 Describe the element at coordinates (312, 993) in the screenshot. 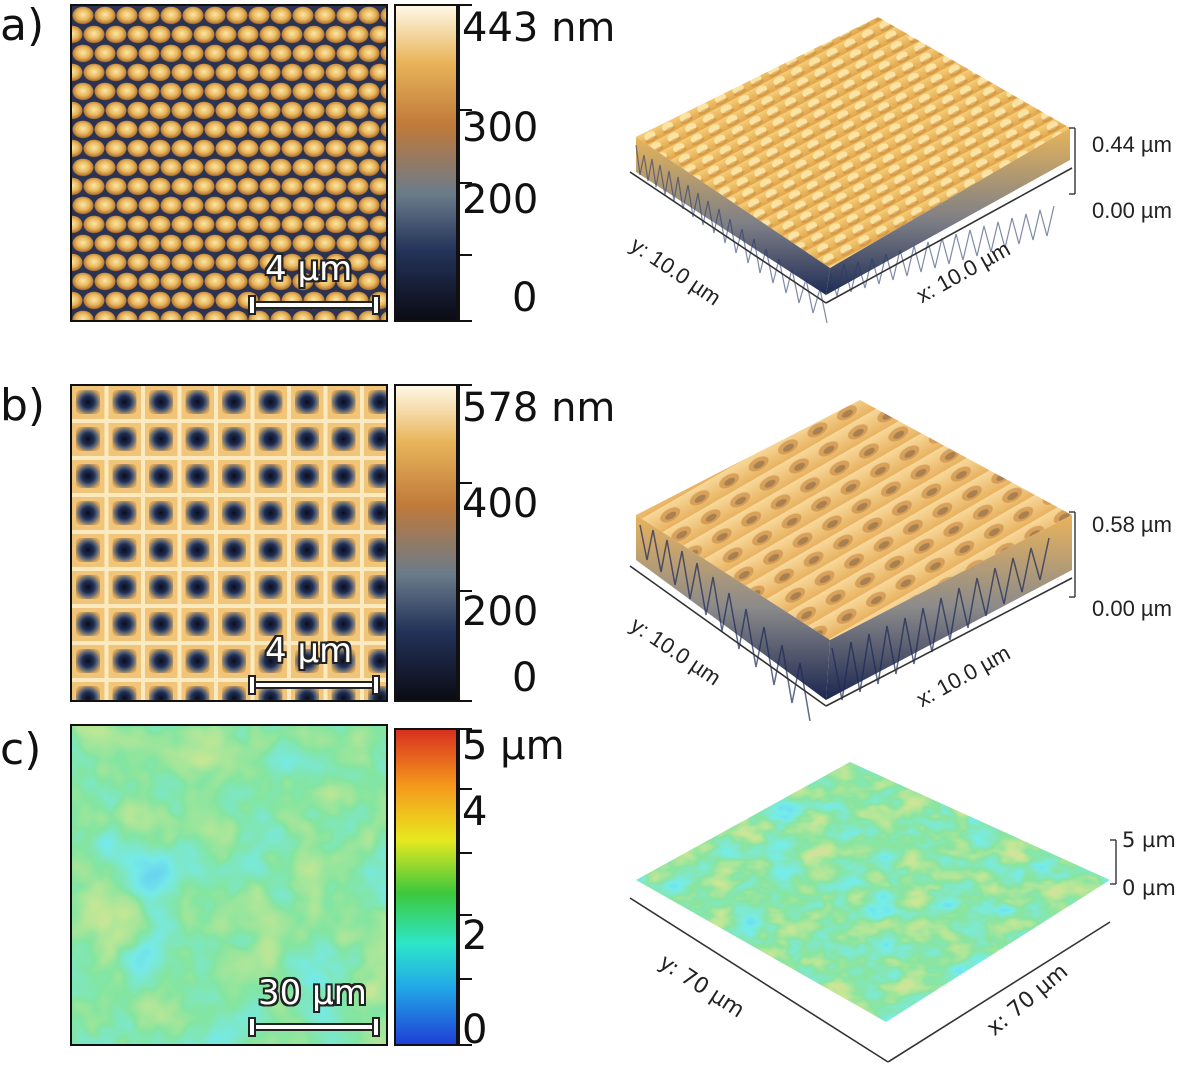

I see `panel-c-scalebar-label: 30 µm` at that location.